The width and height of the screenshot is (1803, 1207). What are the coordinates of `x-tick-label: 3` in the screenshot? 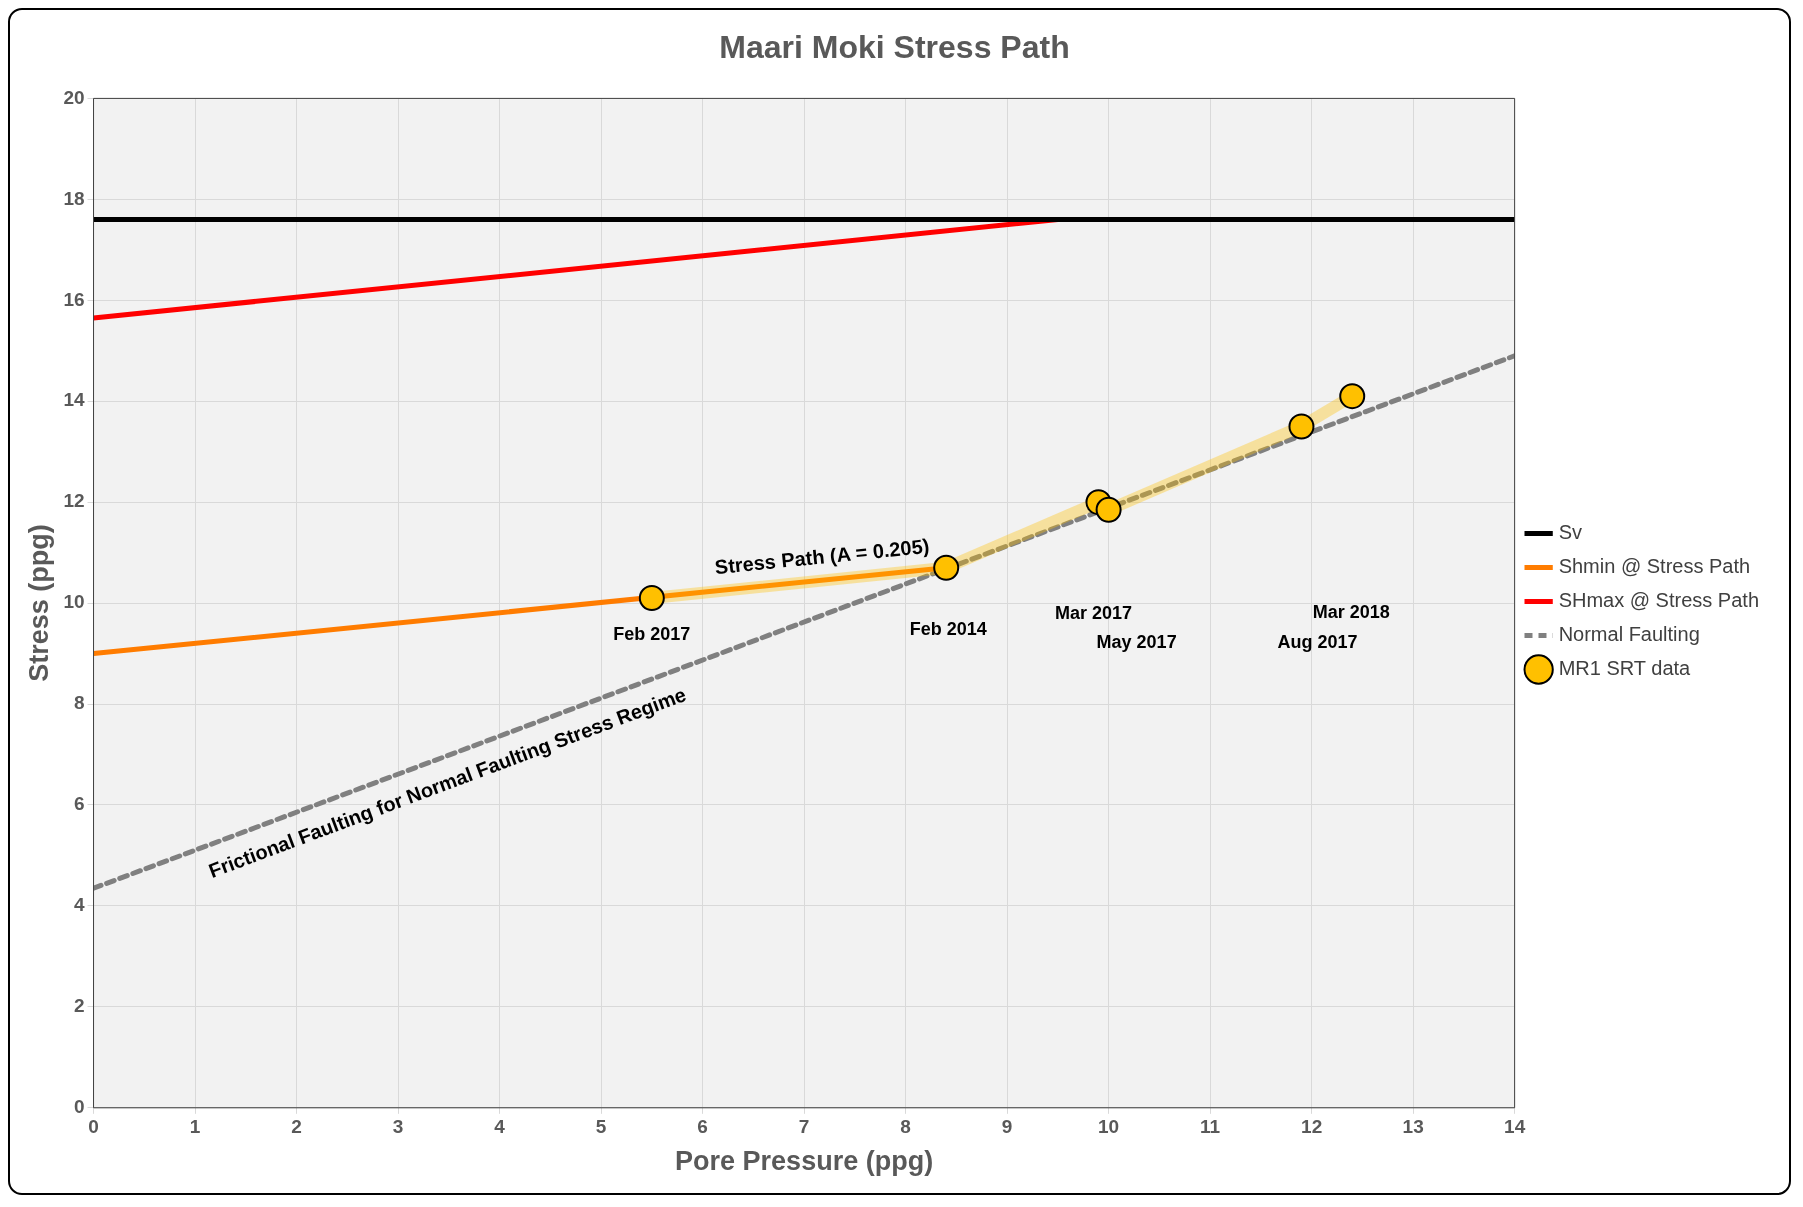 It's located at (398, 1127).